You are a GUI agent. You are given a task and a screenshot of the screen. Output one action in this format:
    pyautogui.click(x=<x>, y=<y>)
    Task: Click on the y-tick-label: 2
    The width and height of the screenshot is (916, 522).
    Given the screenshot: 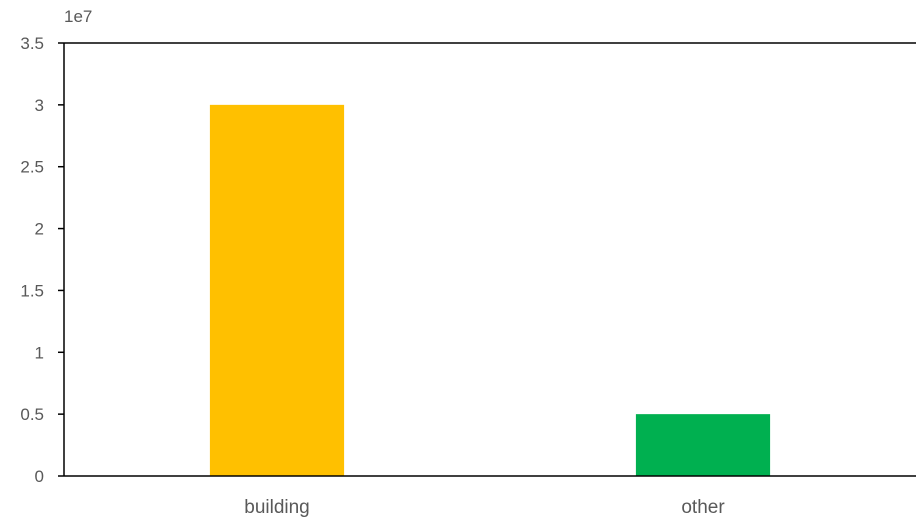 What is the action you would take?
    pyautogui.click(x=39, y=229)
    